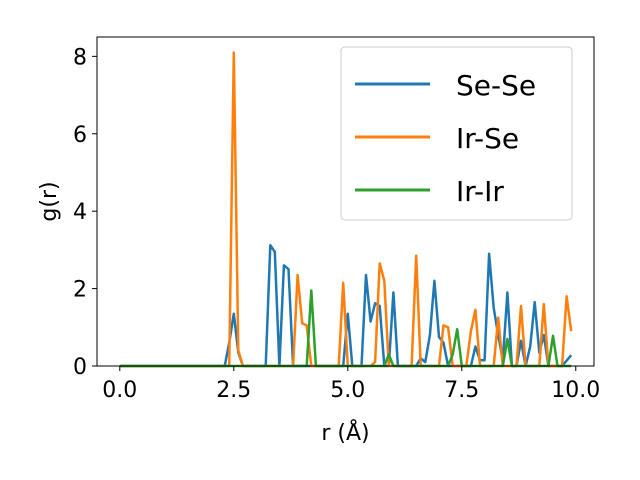 Image resolution: width=640 pixels, height=480 pixels. I want to click on y-tick-label: 6, so click(80, 135).